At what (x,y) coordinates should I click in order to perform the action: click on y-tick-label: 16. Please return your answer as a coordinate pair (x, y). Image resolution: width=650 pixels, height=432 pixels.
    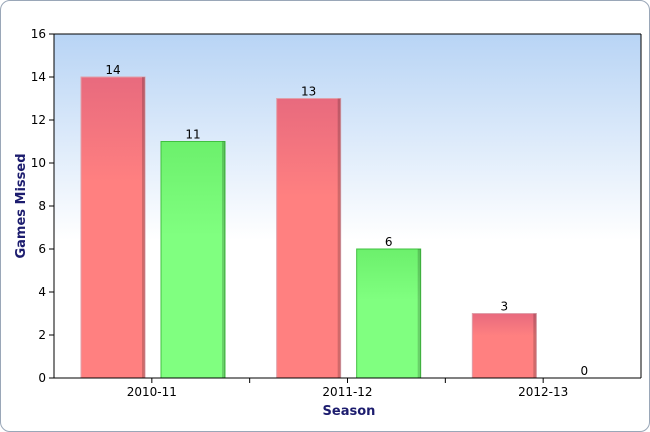
    Looking at the image, I should click on (38, 34).